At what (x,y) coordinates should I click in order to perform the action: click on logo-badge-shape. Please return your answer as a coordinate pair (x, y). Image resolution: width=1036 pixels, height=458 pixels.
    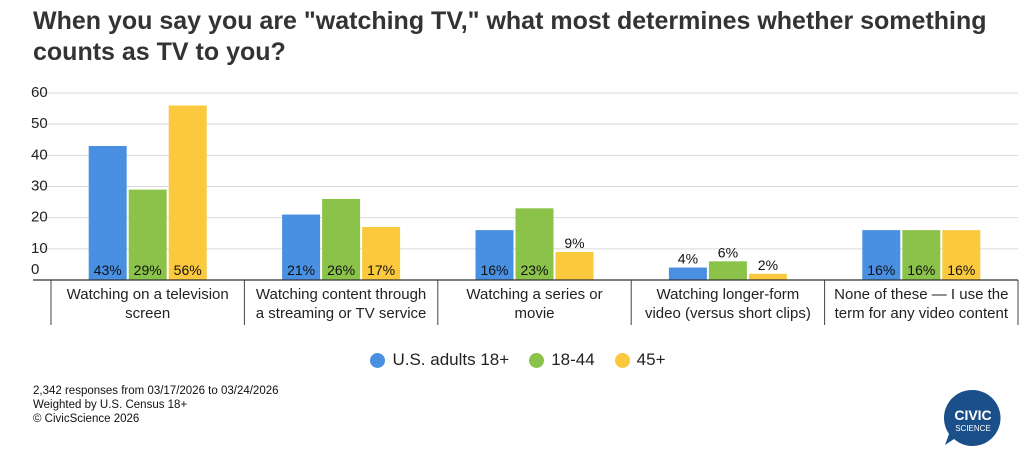
    Looking at the image, I should click on (972, 417).